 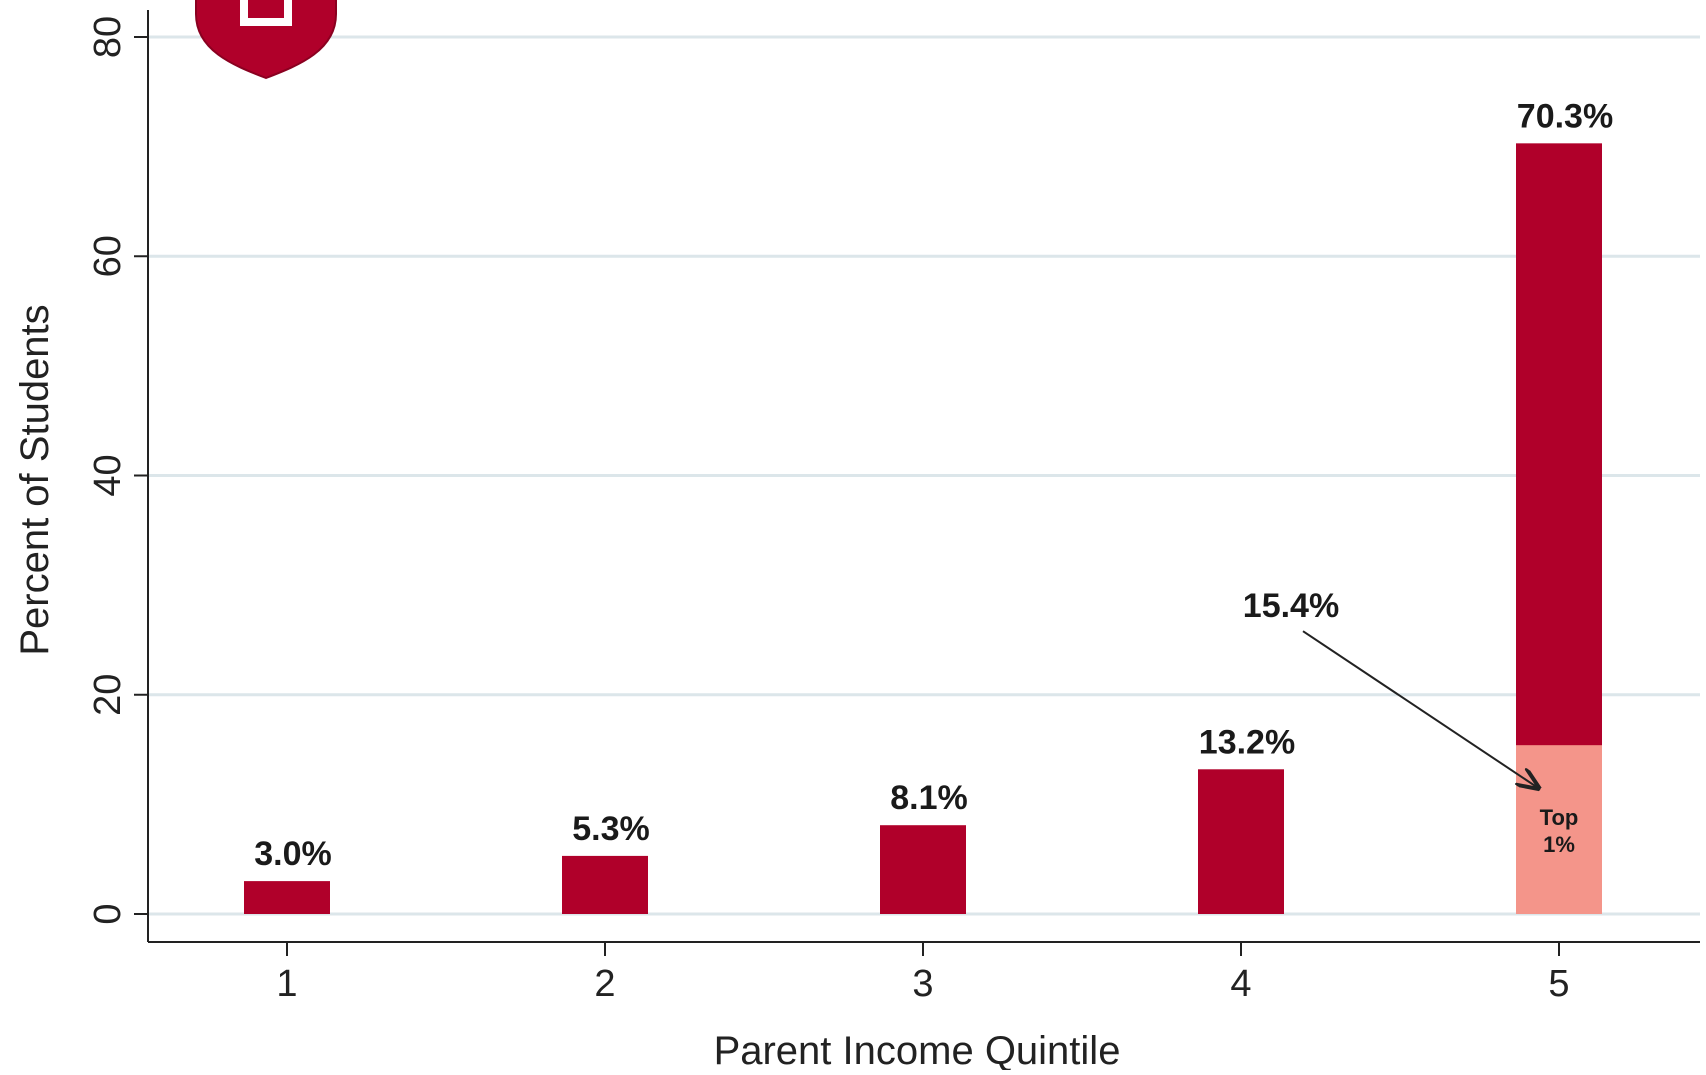 What do you see at coordinates (1419, 708) in the screenshot?
I see `annotation-arrow` at bounding box center [1419, 708].